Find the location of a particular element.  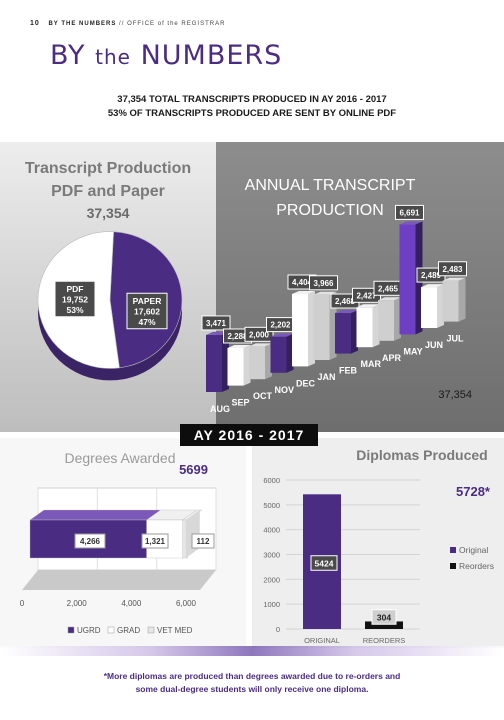

diplomas-tick-3: 3000 is located at coordinates (271, 555).